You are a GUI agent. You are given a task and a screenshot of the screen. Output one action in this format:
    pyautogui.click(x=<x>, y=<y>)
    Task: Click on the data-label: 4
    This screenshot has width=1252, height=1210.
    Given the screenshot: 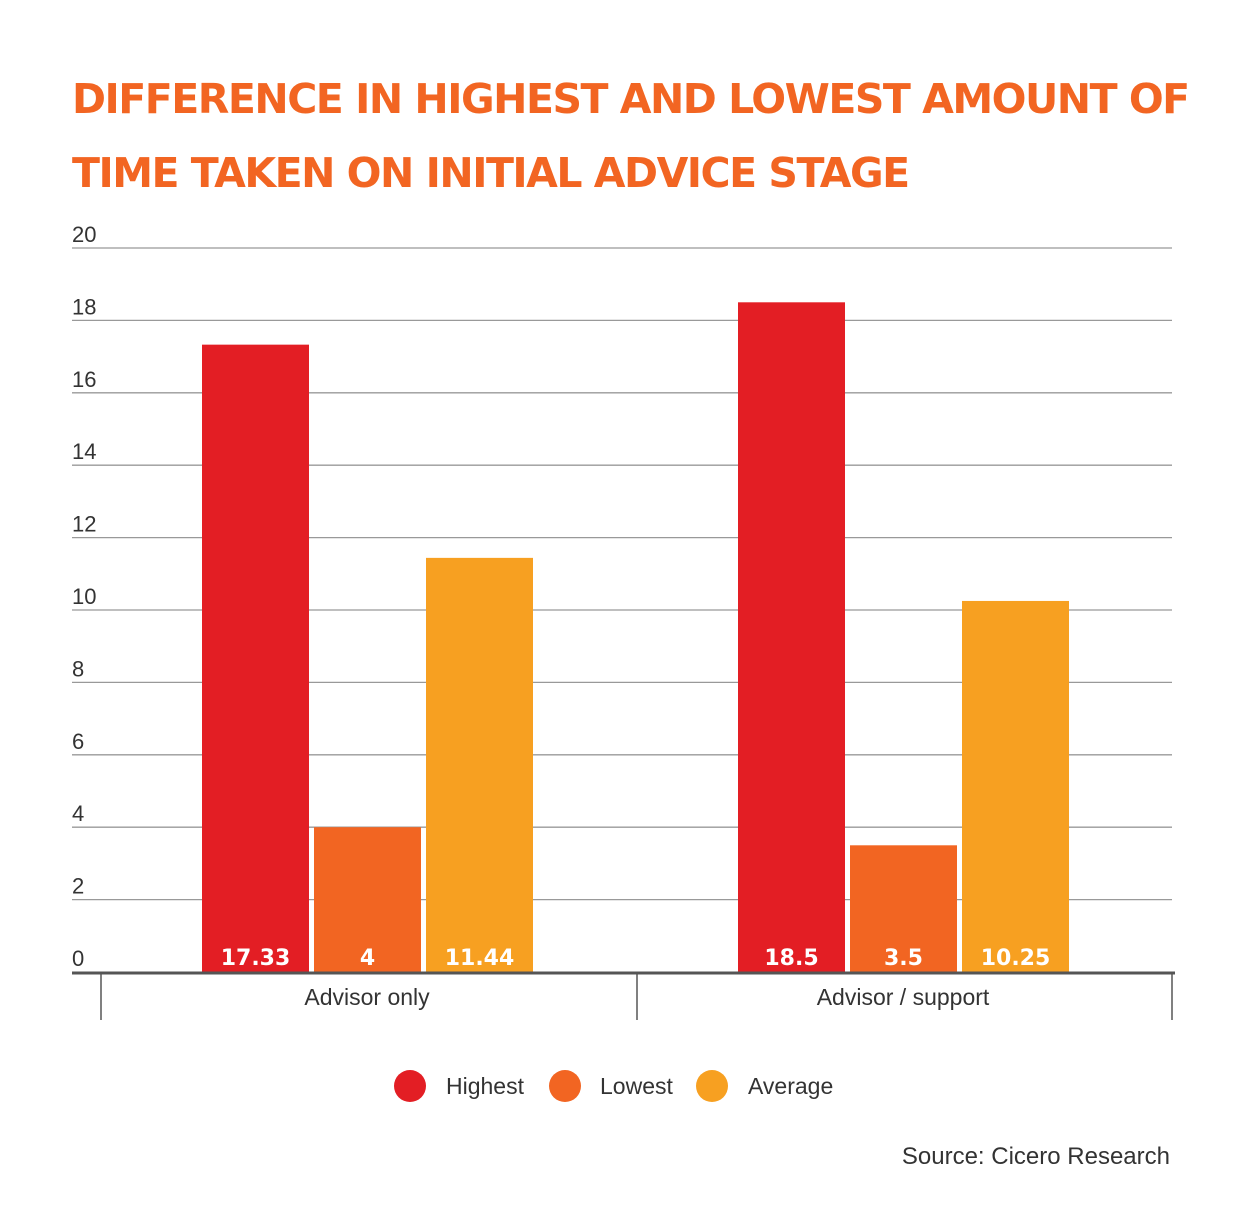 What is the action you would take?
    pyautogui.click(x=367, y=958)
    